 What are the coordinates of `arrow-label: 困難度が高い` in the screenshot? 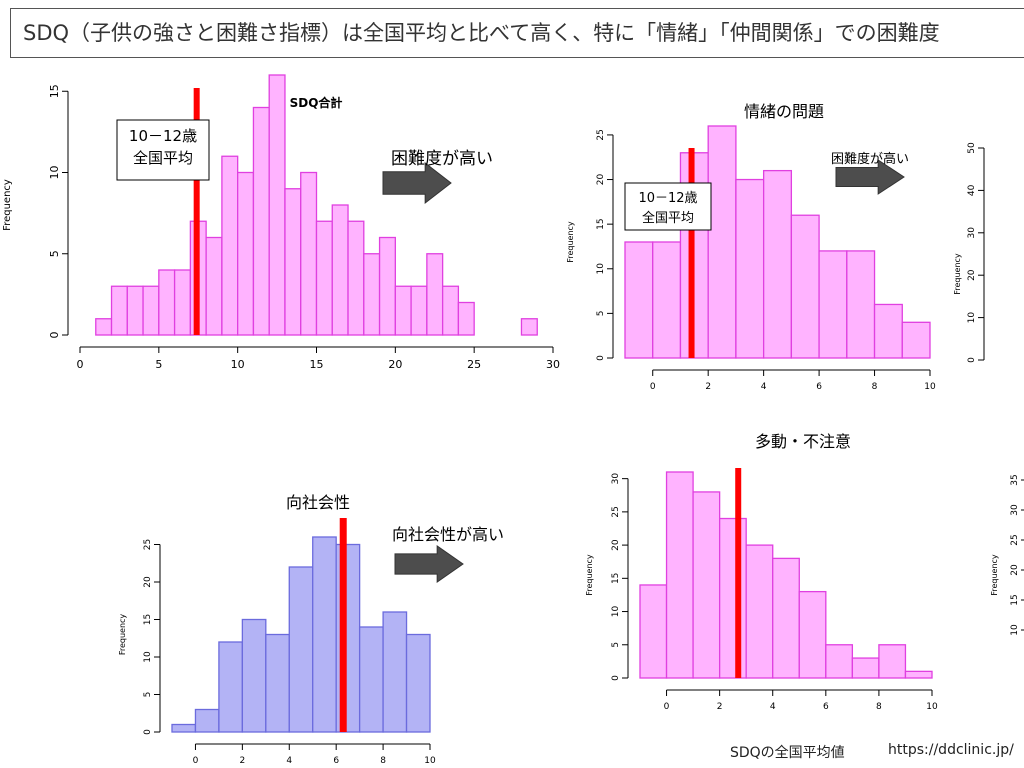 It's located at (442, 159).